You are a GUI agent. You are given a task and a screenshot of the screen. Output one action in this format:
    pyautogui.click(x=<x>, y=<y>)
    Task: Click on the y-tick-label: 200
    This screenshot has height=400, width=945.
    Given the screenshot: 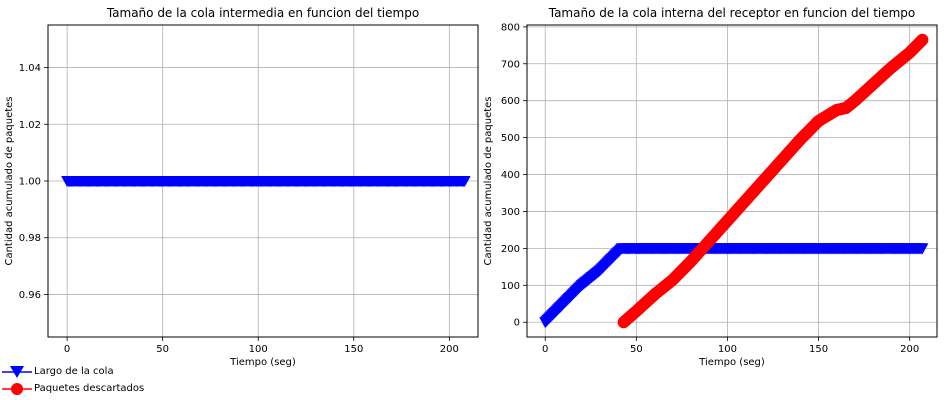 What is the action you would take?
    pyautogui.click(x=510, y=249)
    